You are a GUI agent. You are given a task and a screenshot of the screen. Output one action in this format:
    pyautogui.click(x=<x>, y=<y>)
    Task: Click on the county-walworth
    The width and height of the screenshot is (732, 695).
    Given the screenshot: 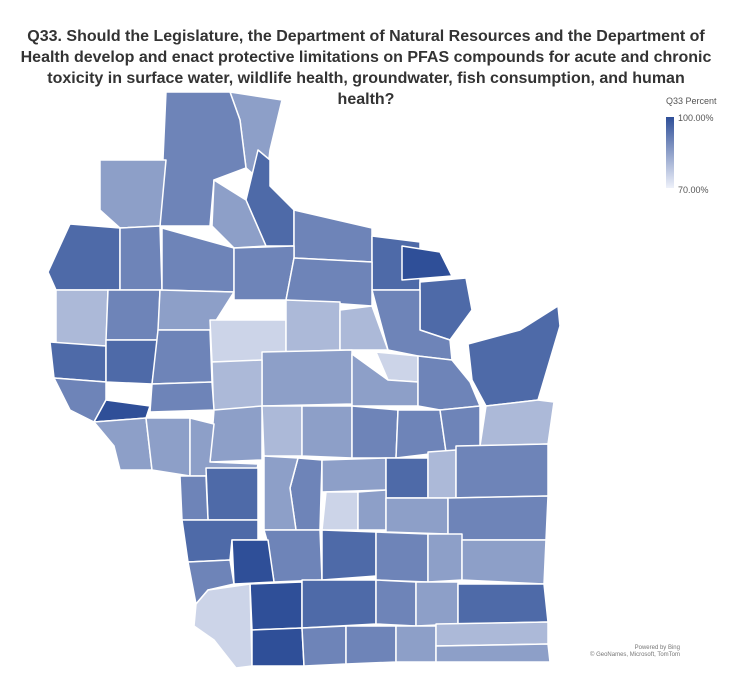 What is the action you would take?
    pyautogui.click(x=416, y=644)
    